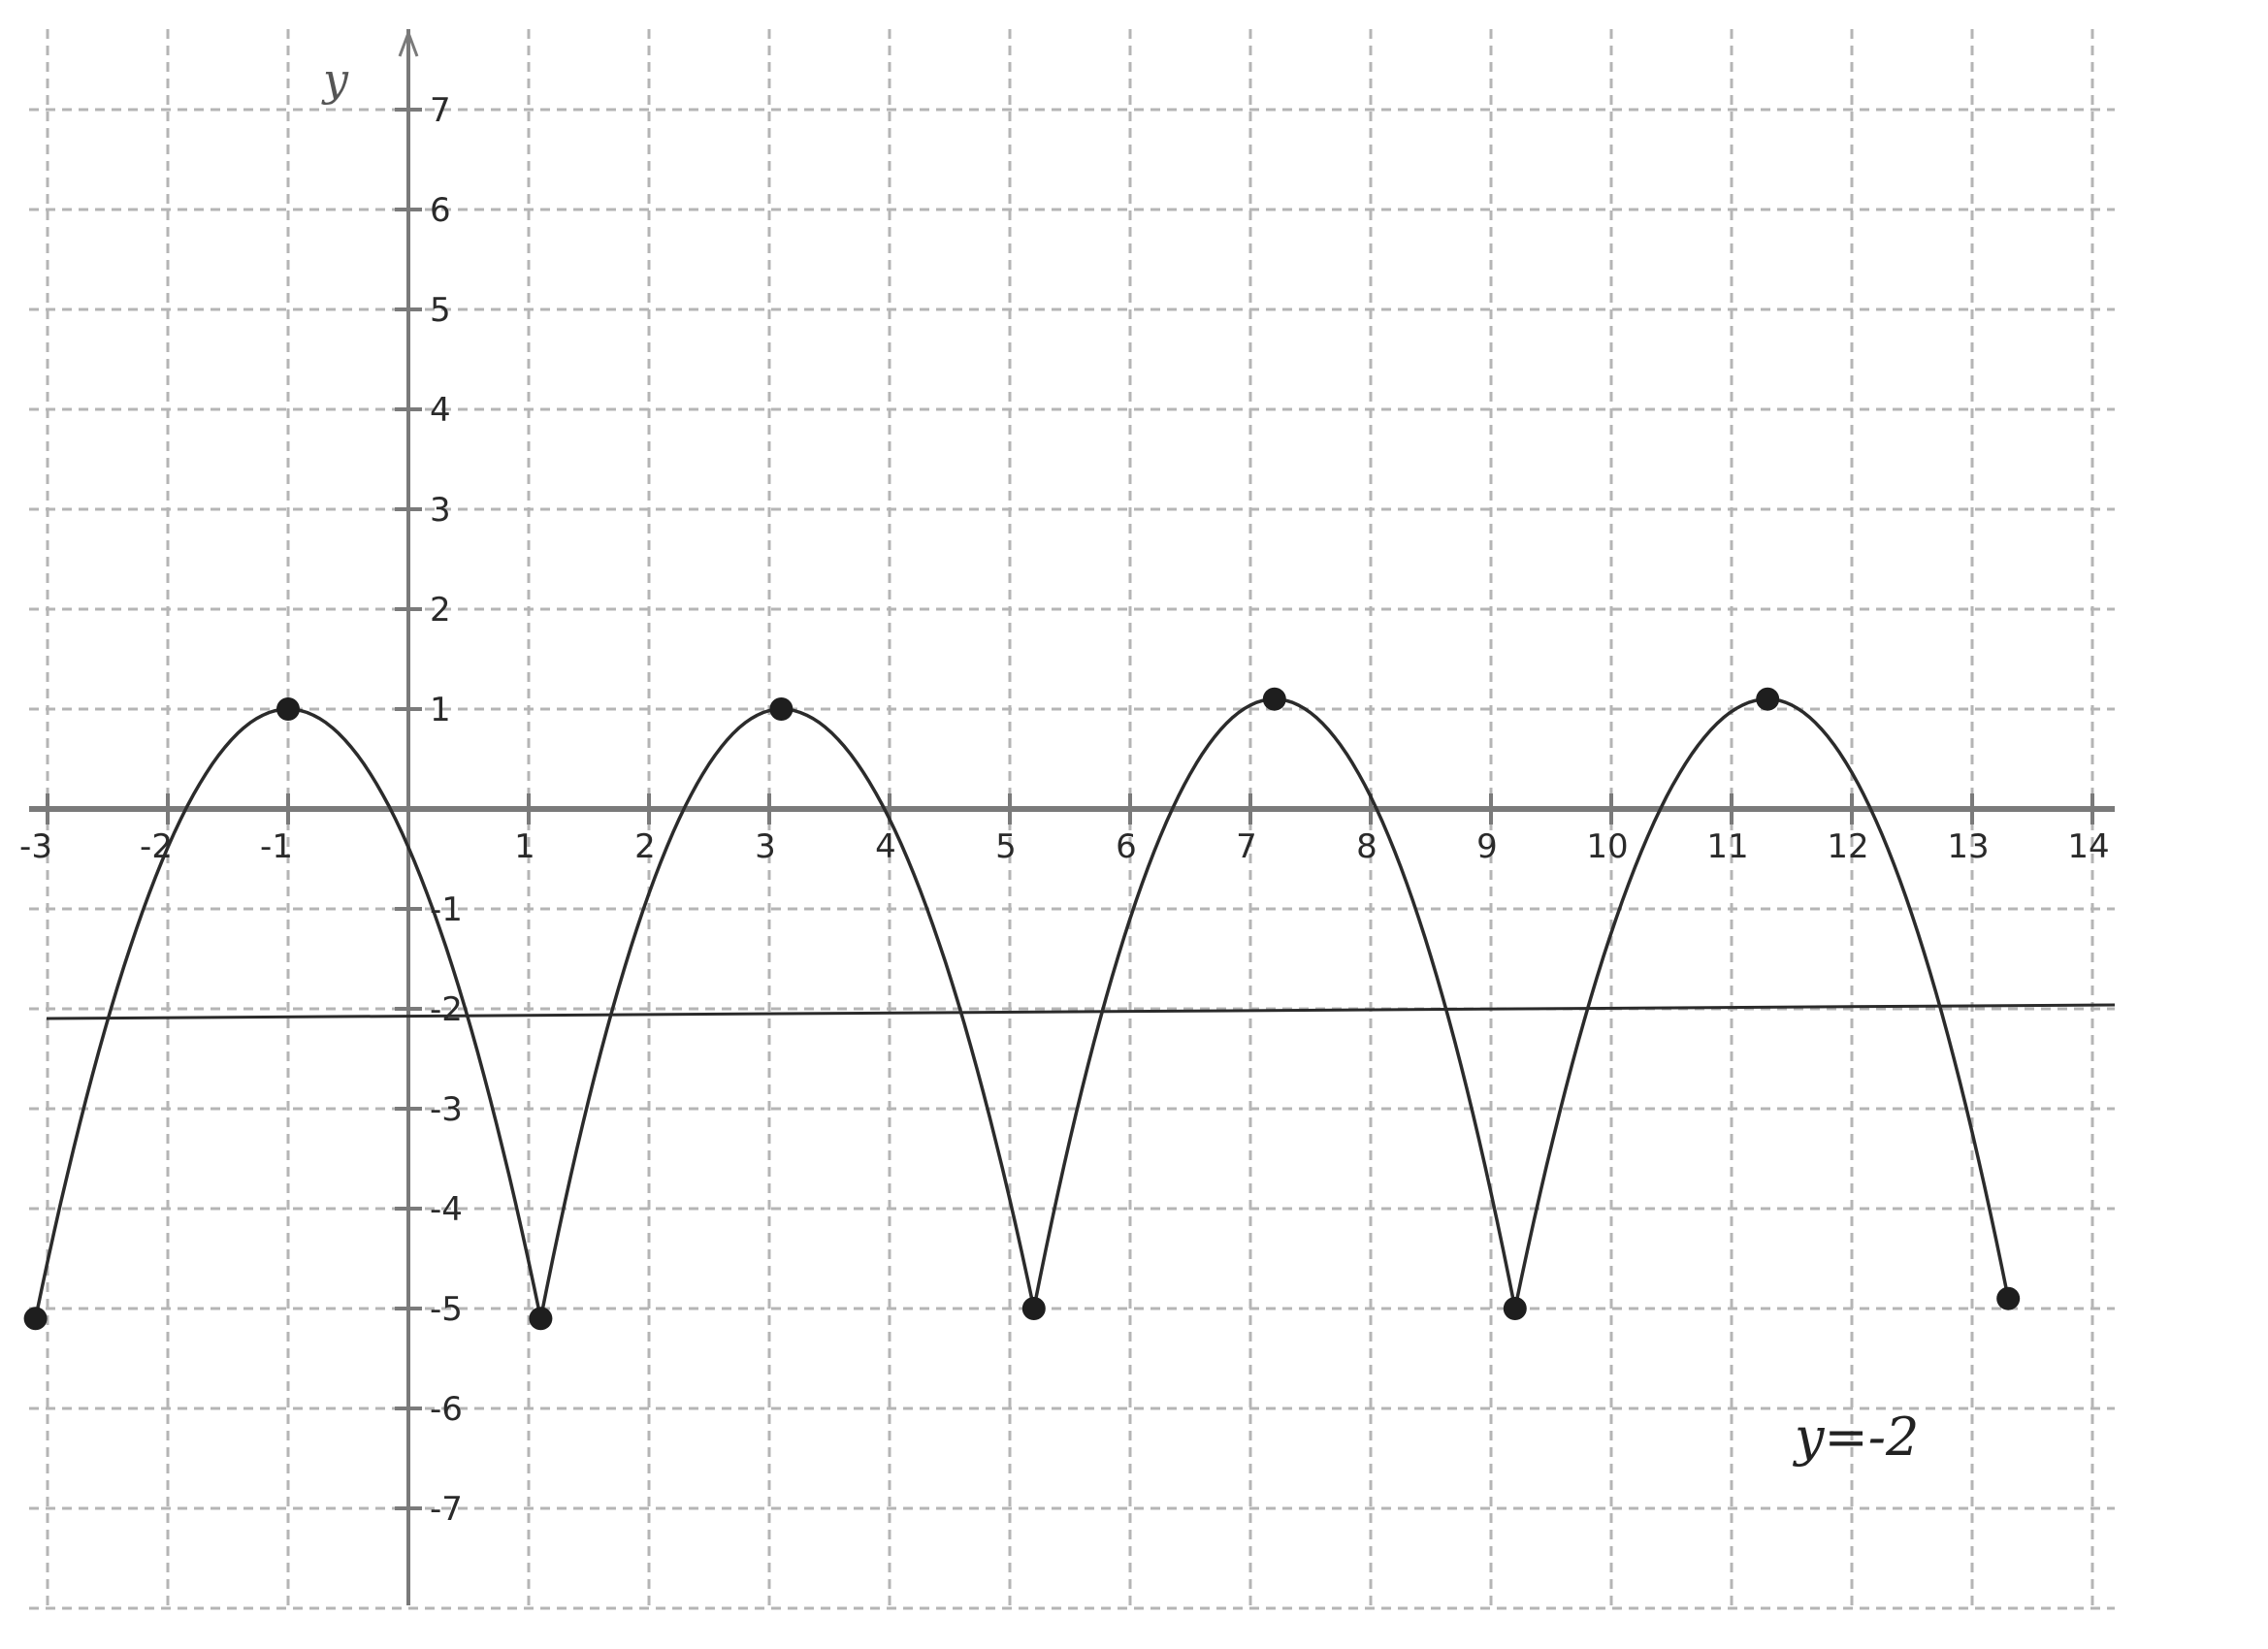 Image resolution: width=2268 pixels, height=1649 pixels. Describe the element at coordinates (440, 110) in the screenshot. I see `y-tick-label: 7` at that location.